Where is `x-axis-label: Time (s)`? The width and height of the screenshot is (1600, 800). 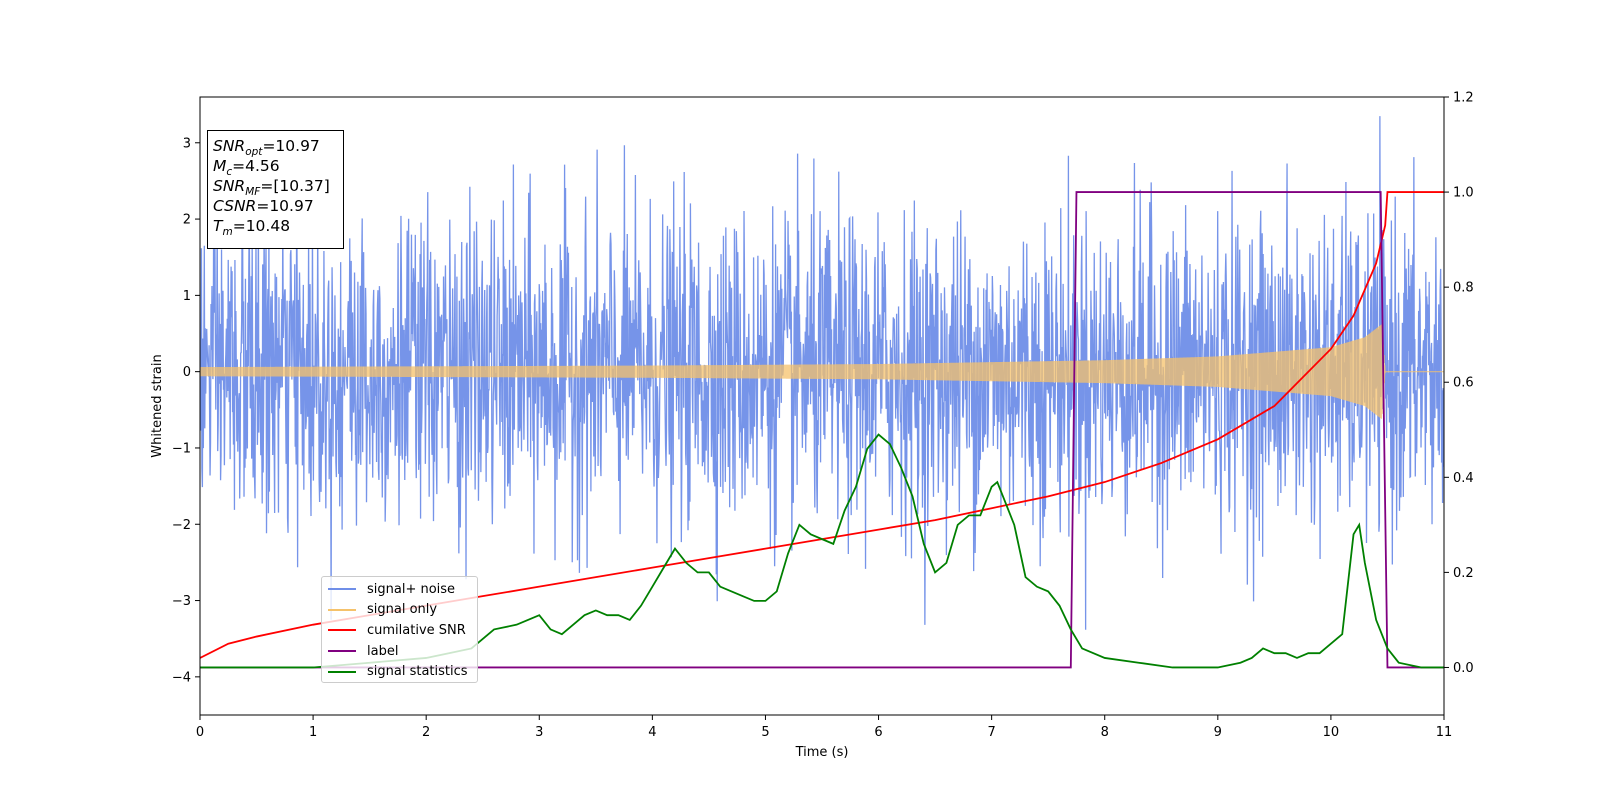 x-axis-label: Time (s) is located at coordinates (822, 752).